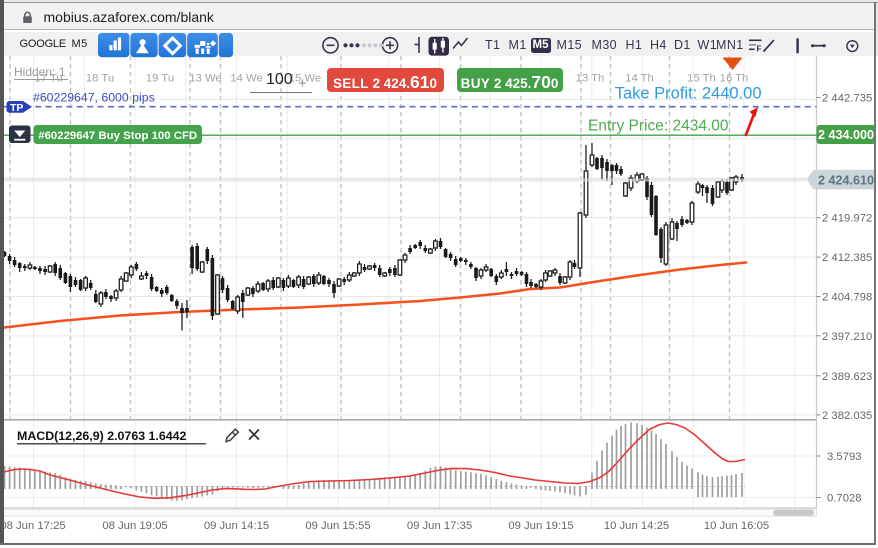 The width and height of the screenshot is (878, 548). What do you see at coordinates (102, 436) in the screenshot?
I see `svg-text: MACD(12,26,9) 2.0763 1.6442` at bounding box center [102, 436].